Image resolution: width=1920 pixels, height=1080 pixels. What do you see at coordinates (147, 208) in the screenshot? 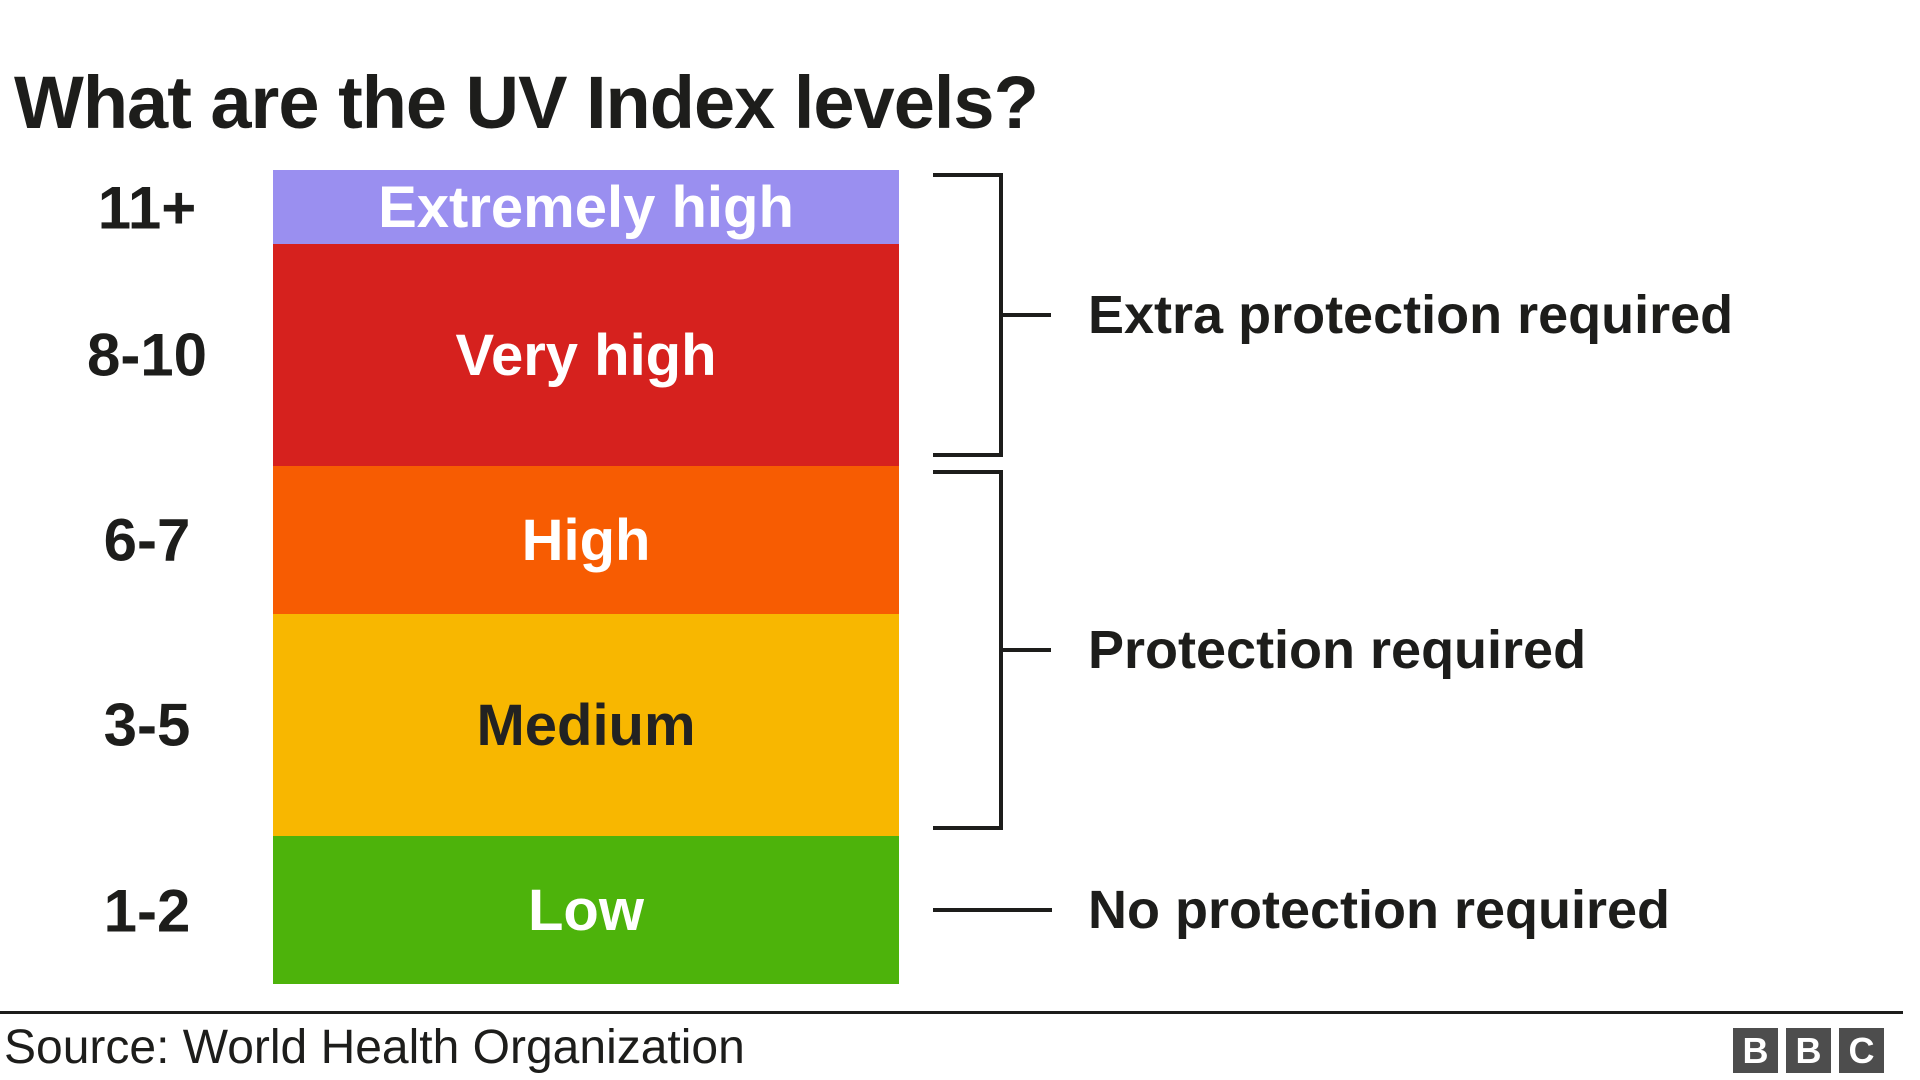
I see `range-label-11plus: 11+` at bounding box center [147, 208].